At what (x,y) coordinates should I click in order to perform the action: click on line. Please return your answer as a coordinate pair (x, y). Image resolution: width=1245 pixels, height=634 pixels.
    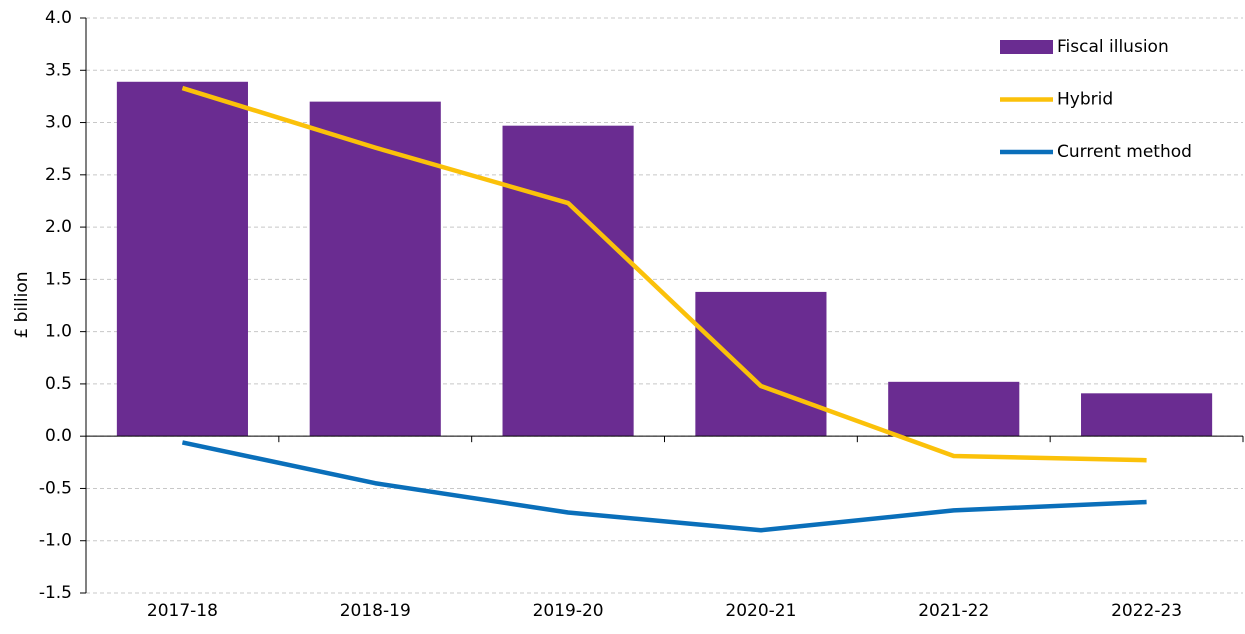
    Looking at the image, I should click on (664, 486).